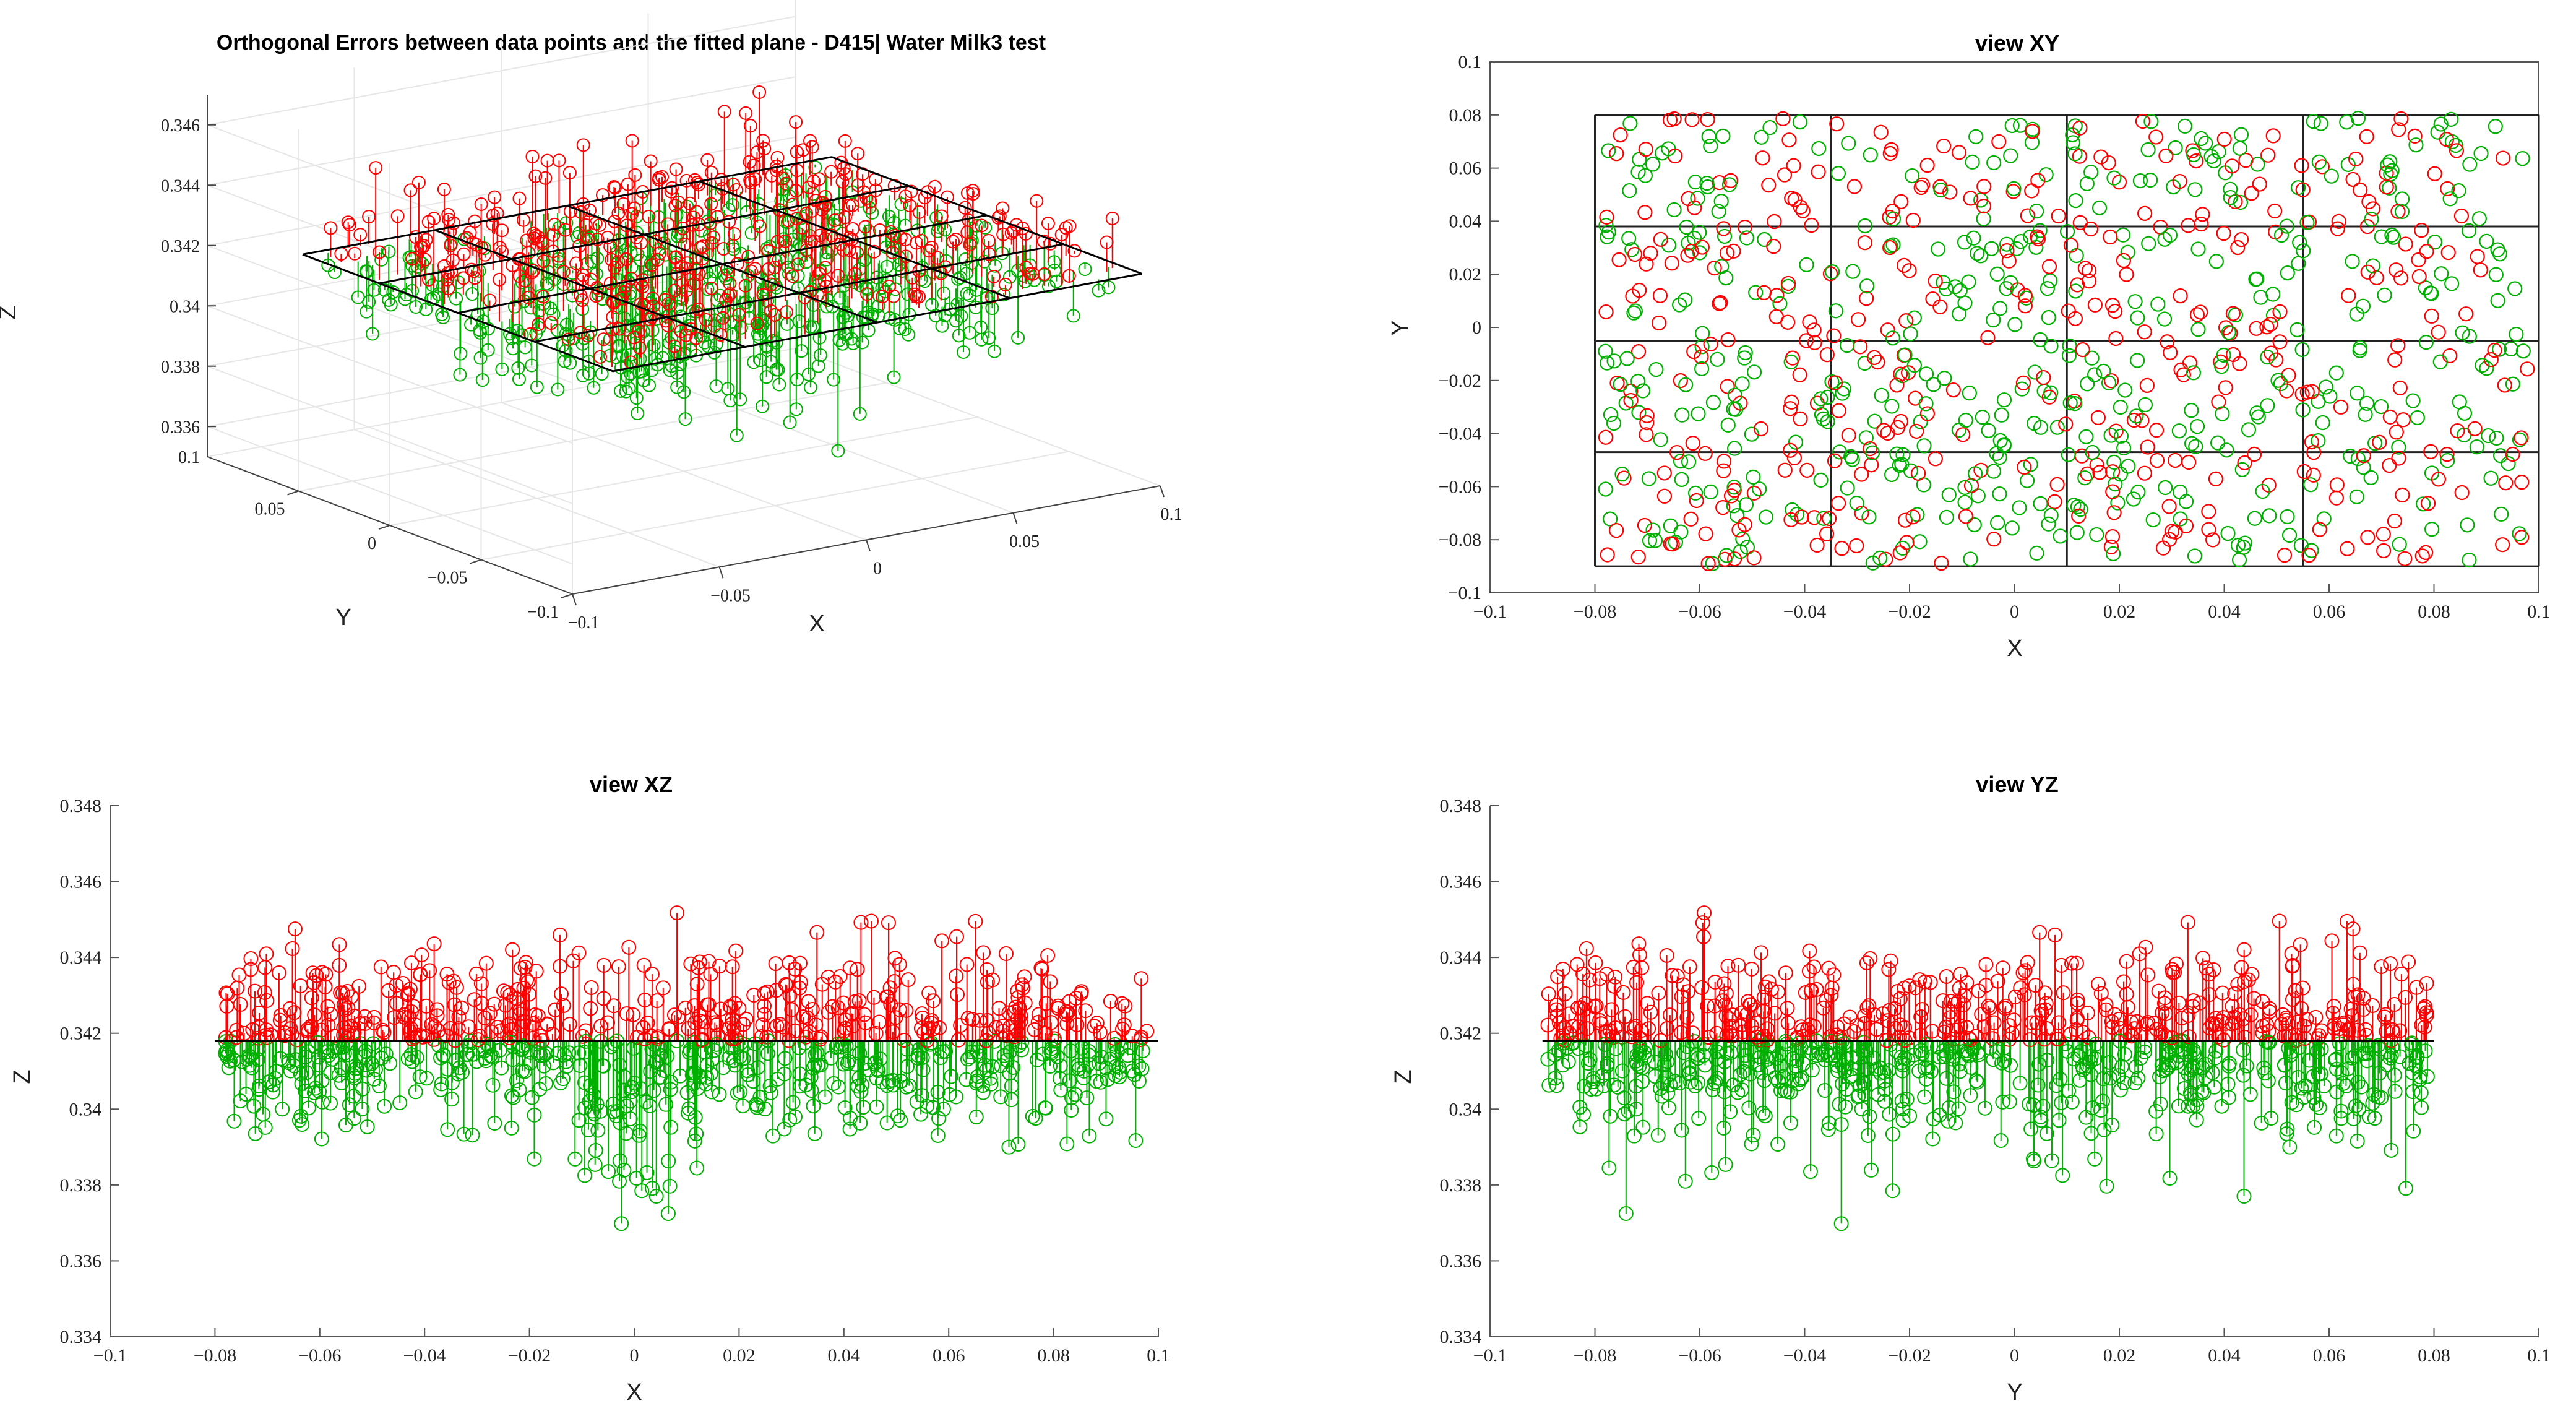 Image resolution: width=2576 pixels, height=1406 pixels. Describe the element at coordinates (592, 437) in the screenshot. I see `floor-grid-y` at that location.